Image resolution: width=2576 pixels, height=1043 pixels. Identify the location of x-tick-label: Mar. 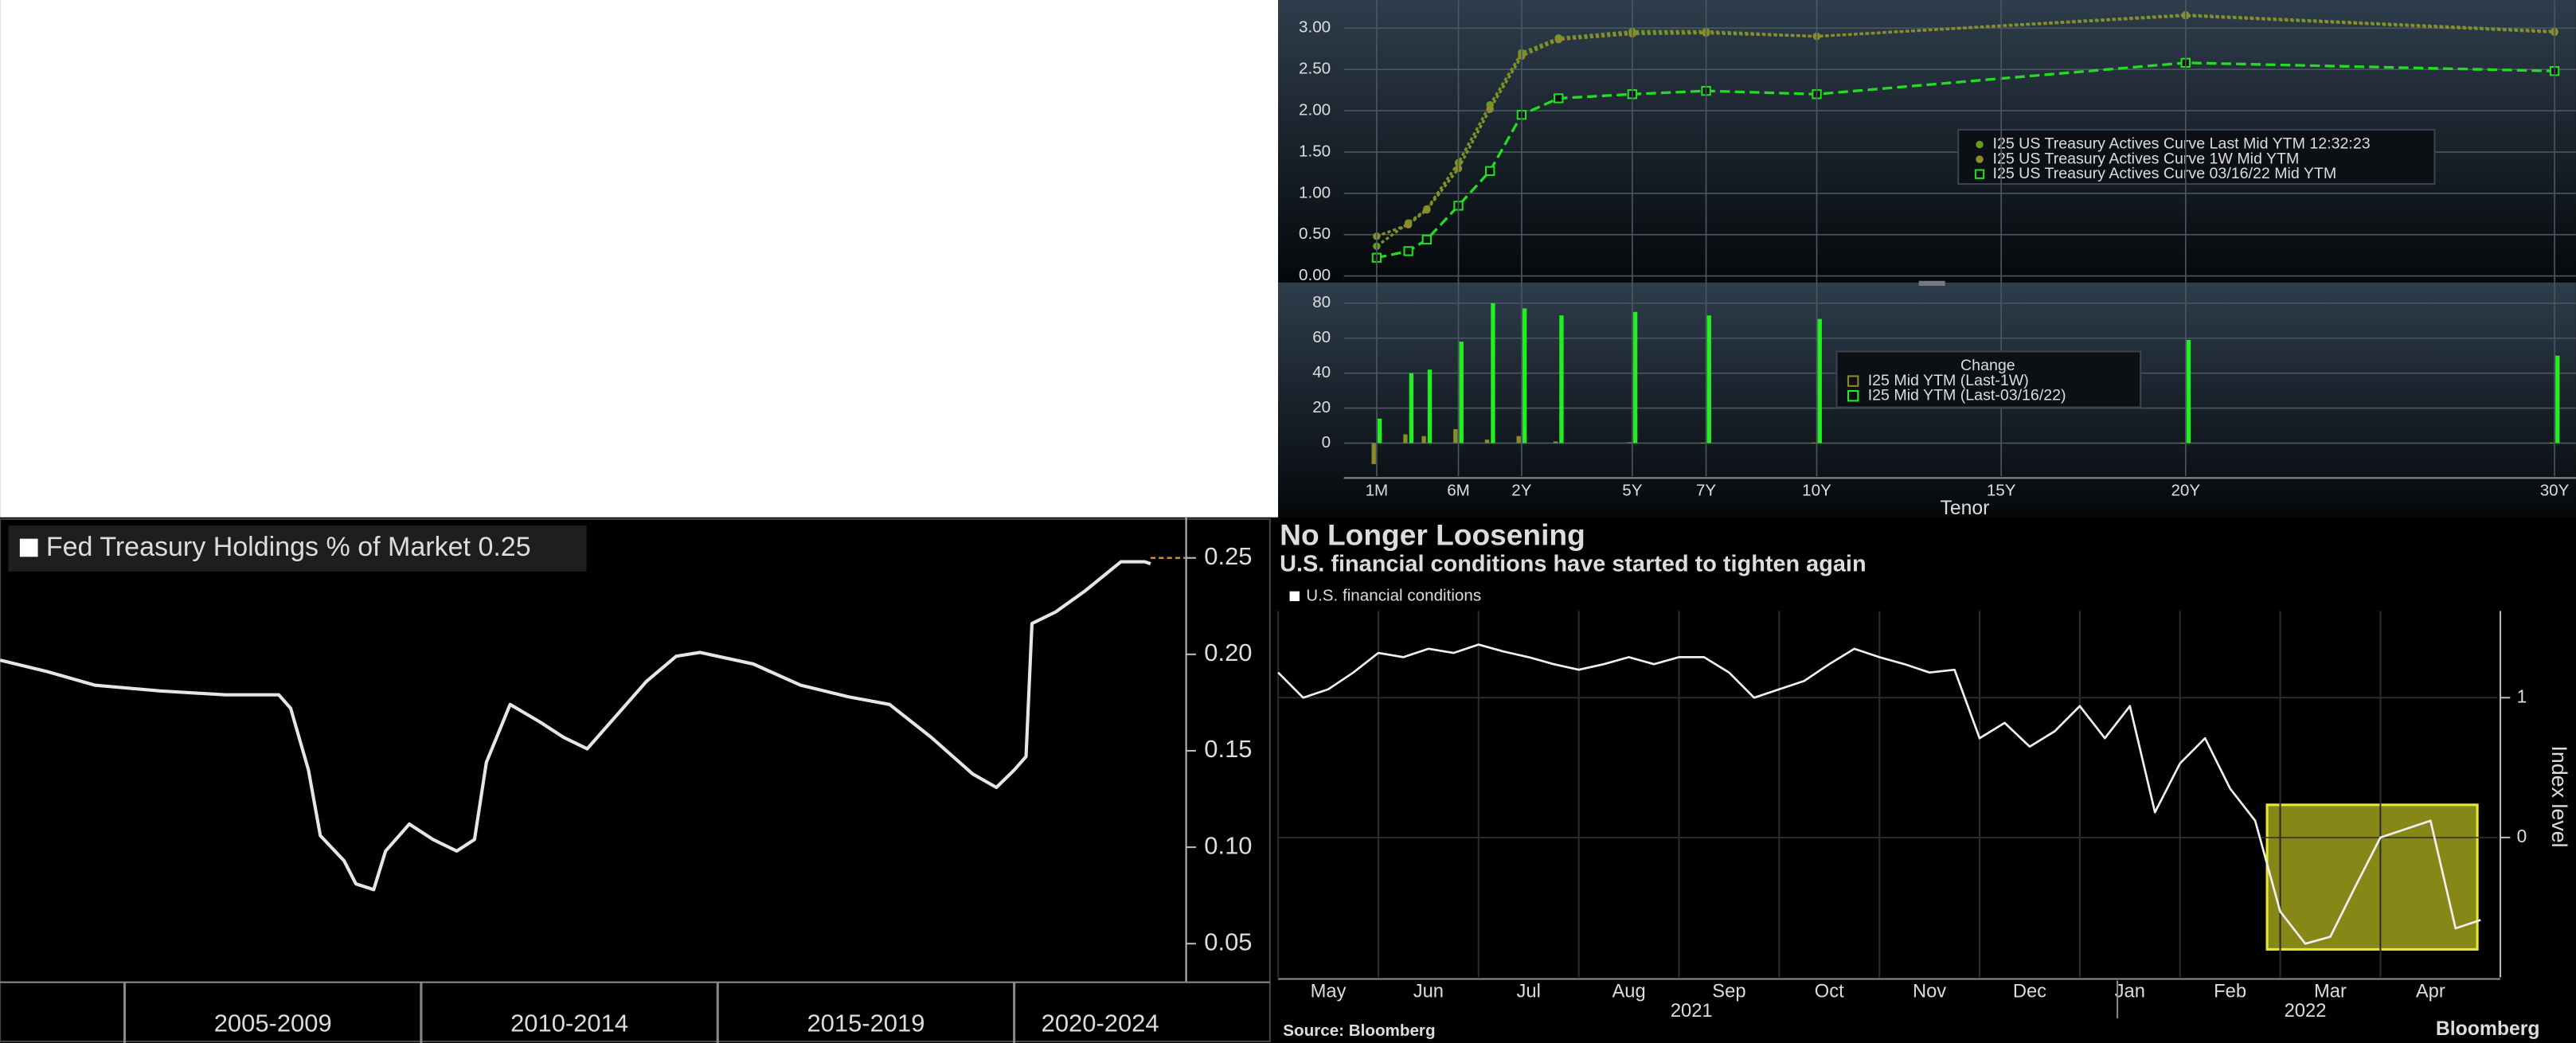
(2330, 991).